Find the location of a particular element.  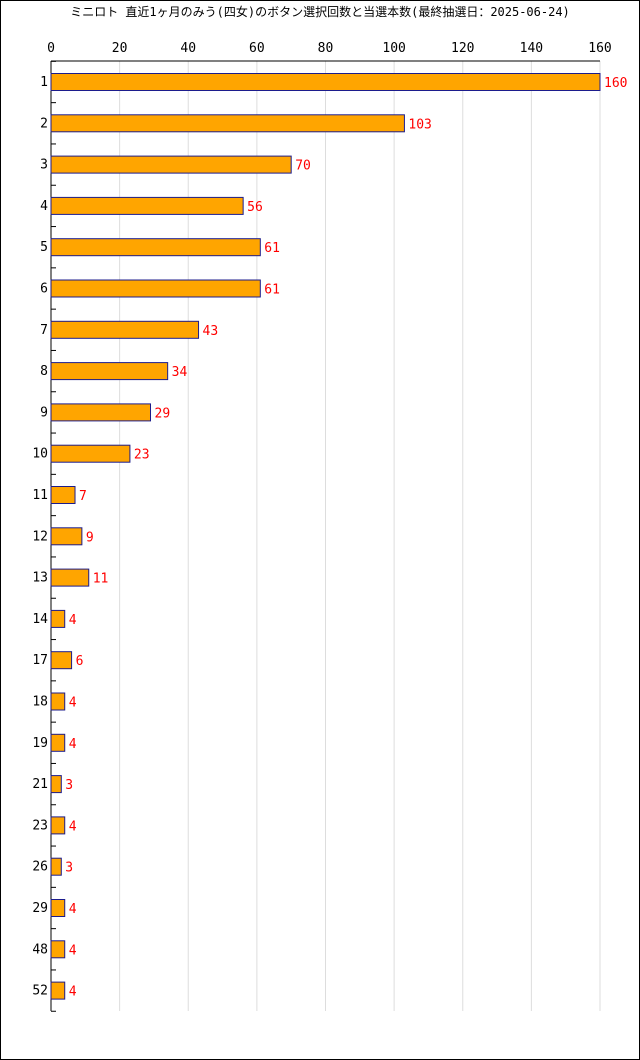

x-tick-label: 80 is located at coordinates (326, 48).